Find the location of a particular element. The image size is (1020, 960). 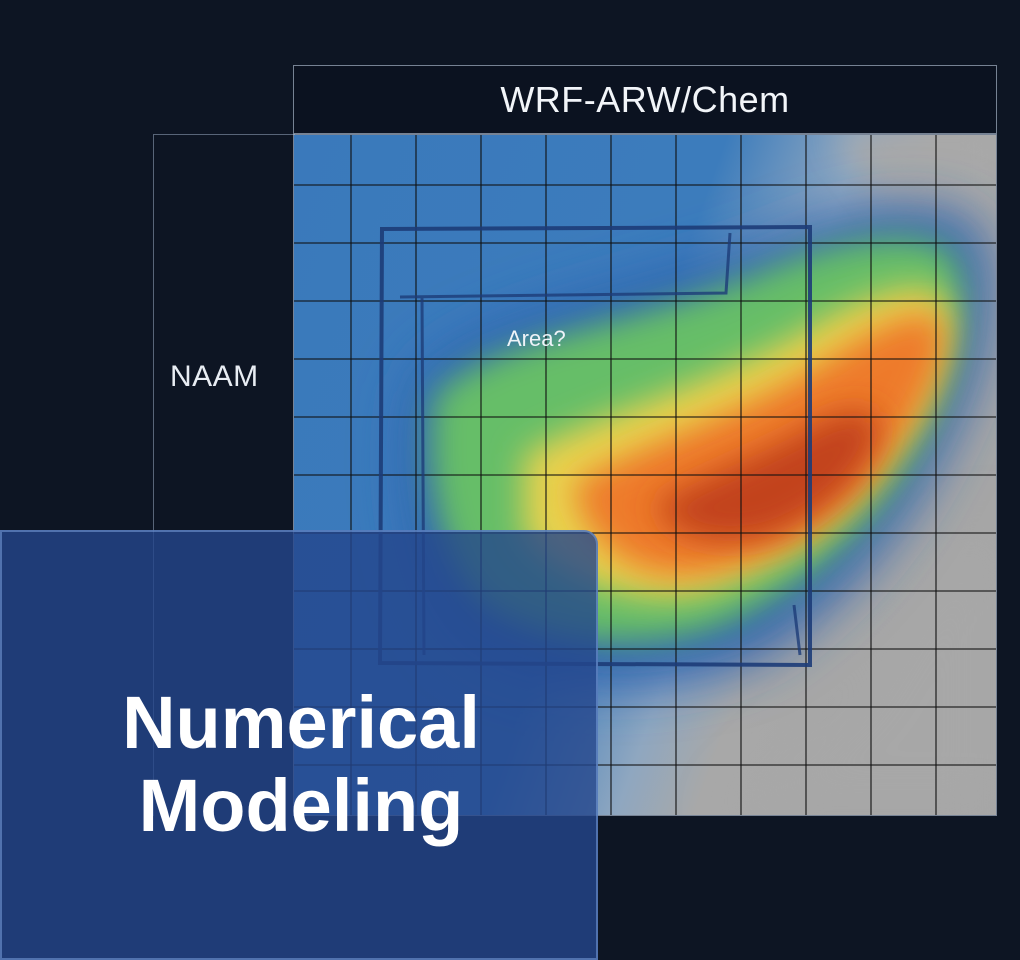

outer-domain-frame is located at coordinates (224, 475).